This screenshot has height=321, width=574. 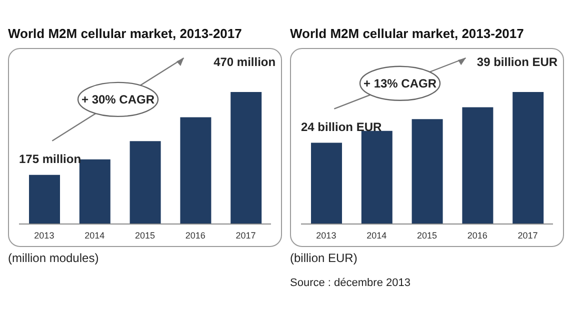 I want to click on text: (million modules), so click(x=54, y=258).